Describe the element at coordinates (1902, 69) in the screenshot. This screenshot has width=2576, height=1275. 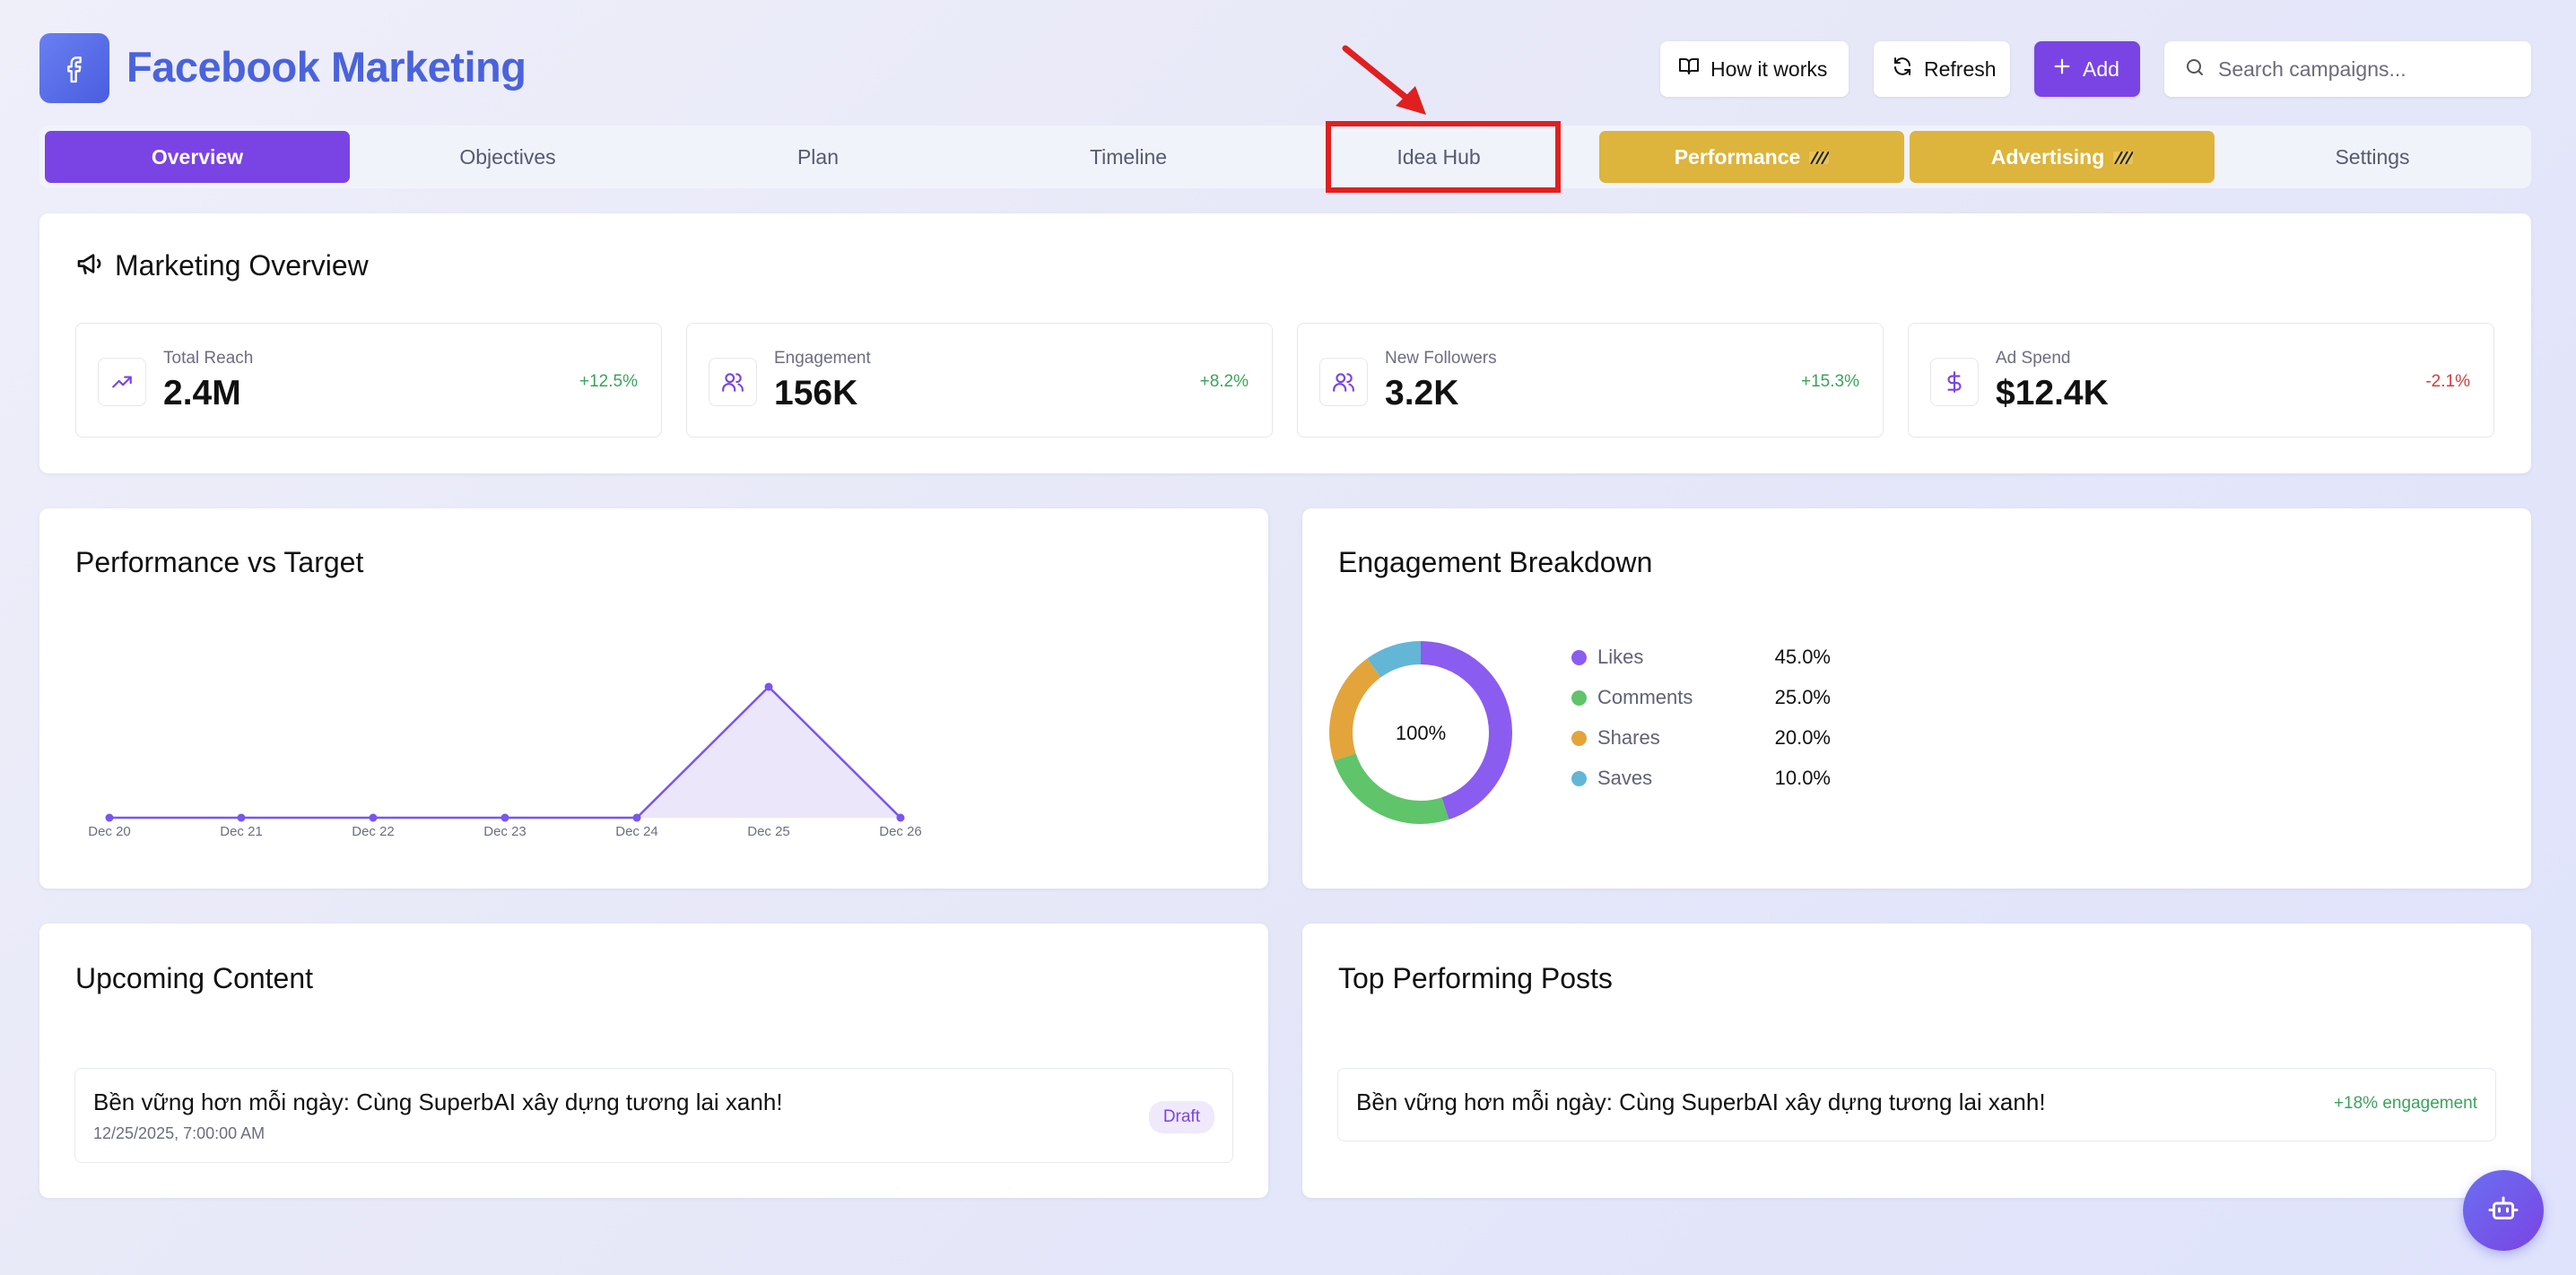
I see `refresh-icon` at that location.